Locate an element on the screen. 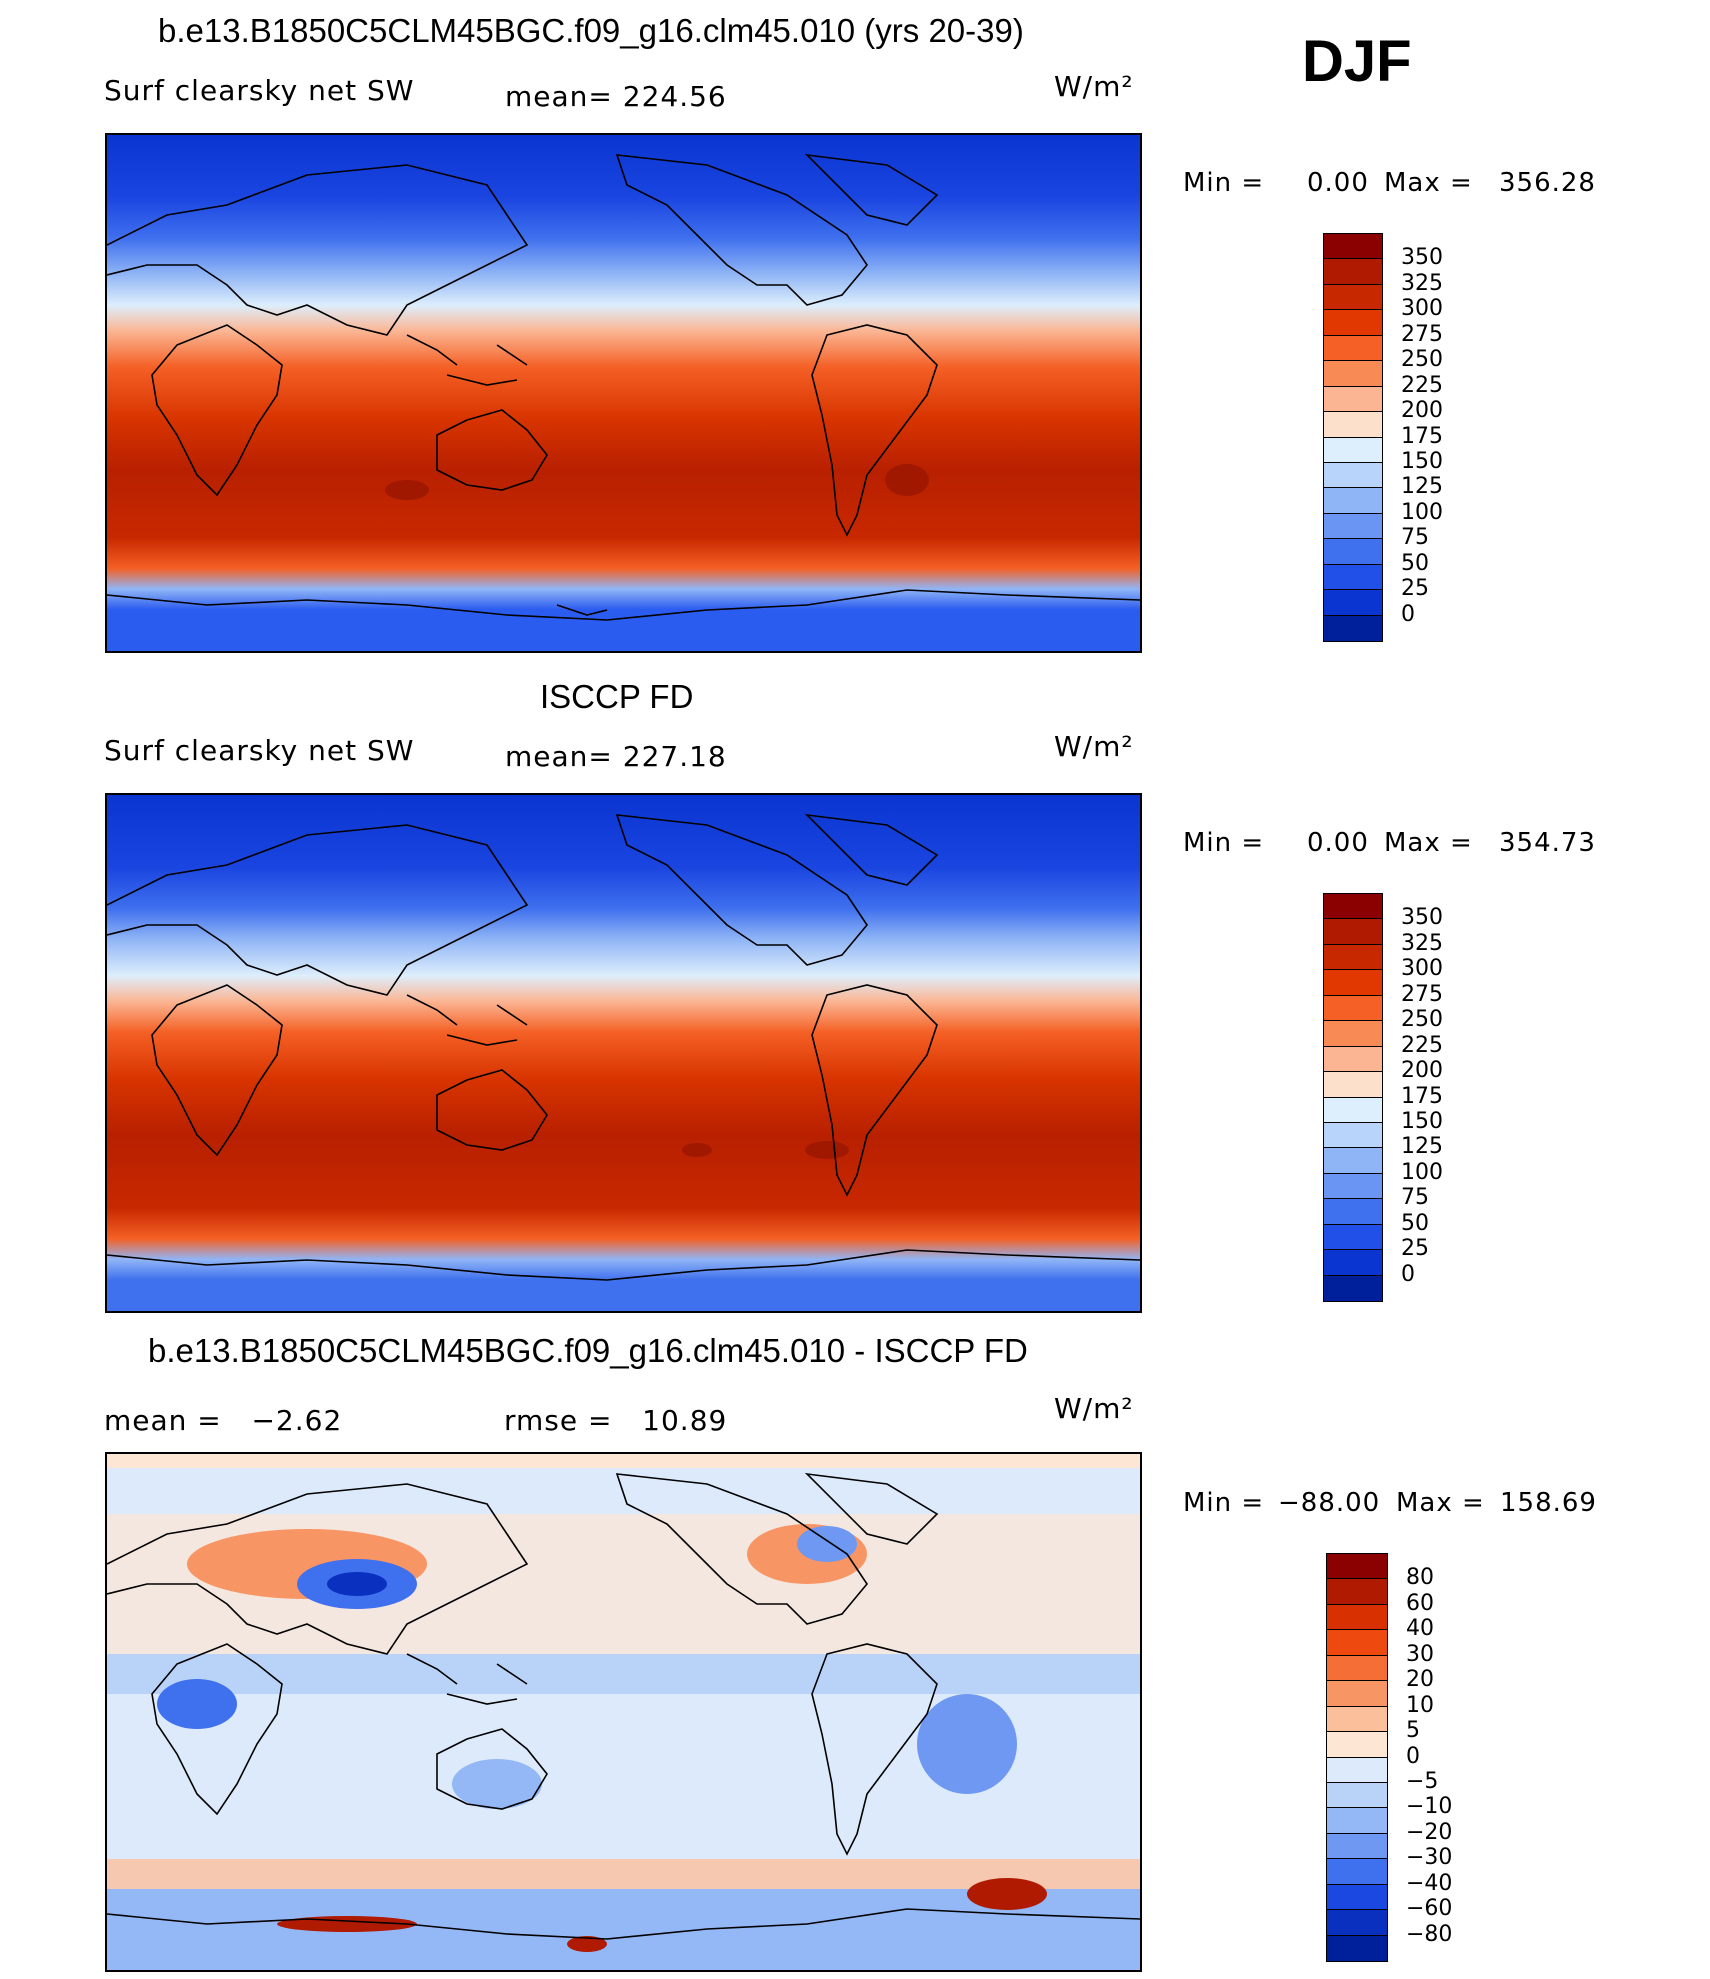 The height and width of the screenshot is (1979, 1710). panel2-max-label: Max = is located at coordinates (1428, 843).